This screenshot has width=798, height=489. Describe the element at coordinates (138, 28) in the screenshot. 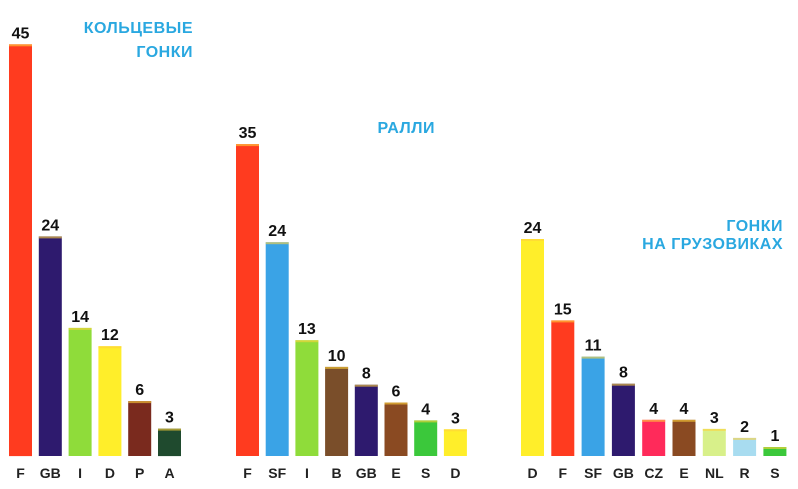

I see `chart-title-line: КОЛЬЦЕВЫЕ` at that location.